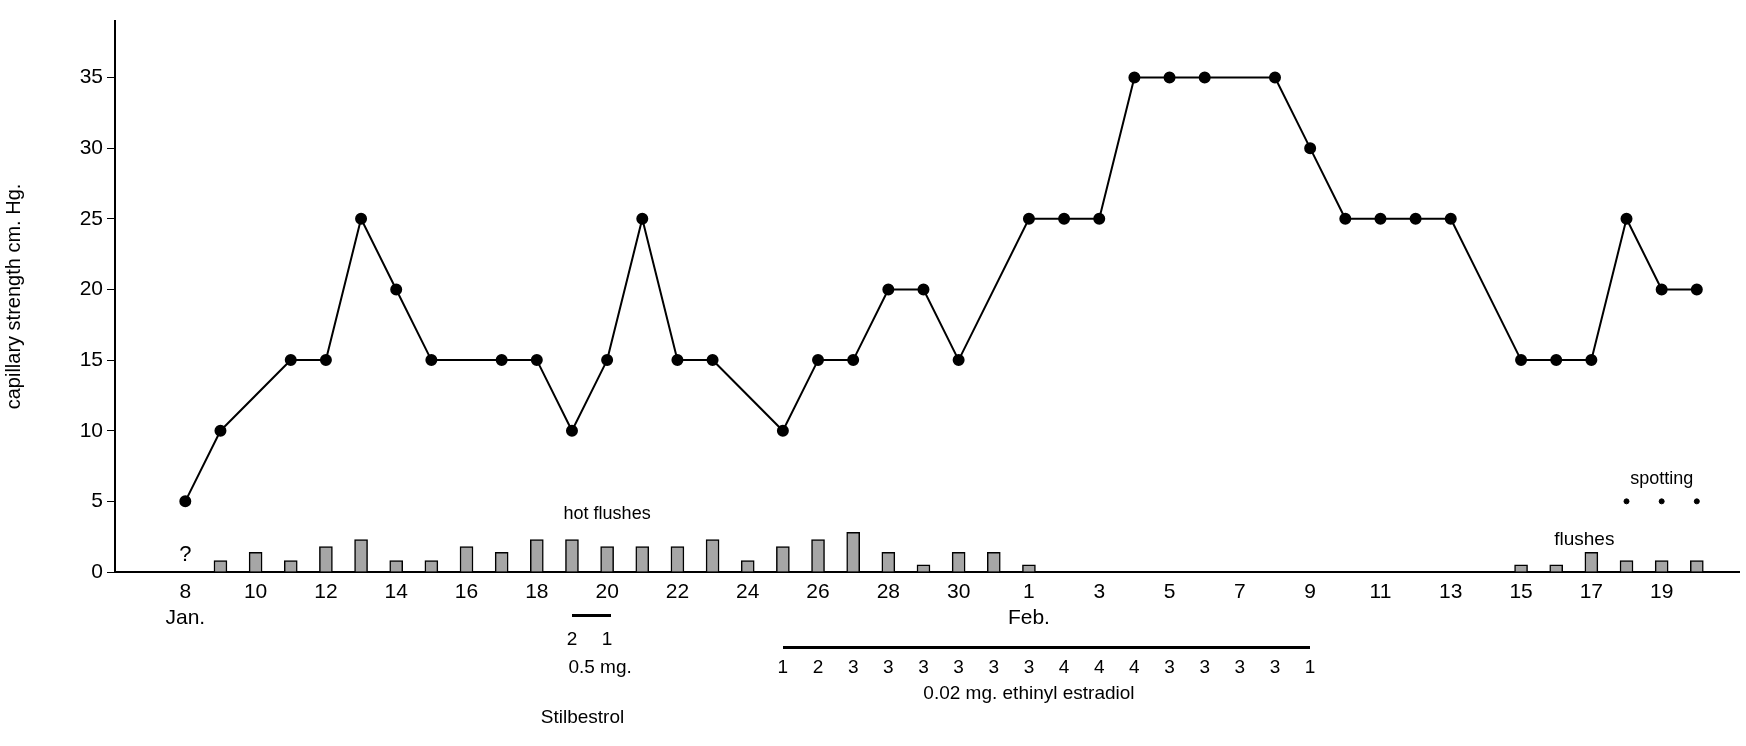 The image size is (1746, 746). What do you see at coordinates (1029, 693) in the screenshot?
I see `text: 0.02 mg. ethinyl estradiol` at bounding box center [1029, 693].